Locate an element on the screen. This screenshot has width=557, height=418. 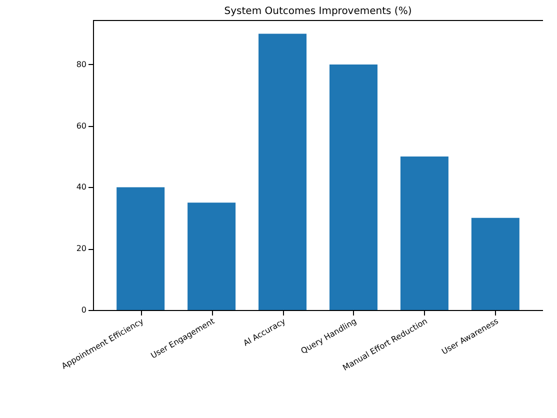
y-tick-label: 0 is located at coordinates (83, 310).